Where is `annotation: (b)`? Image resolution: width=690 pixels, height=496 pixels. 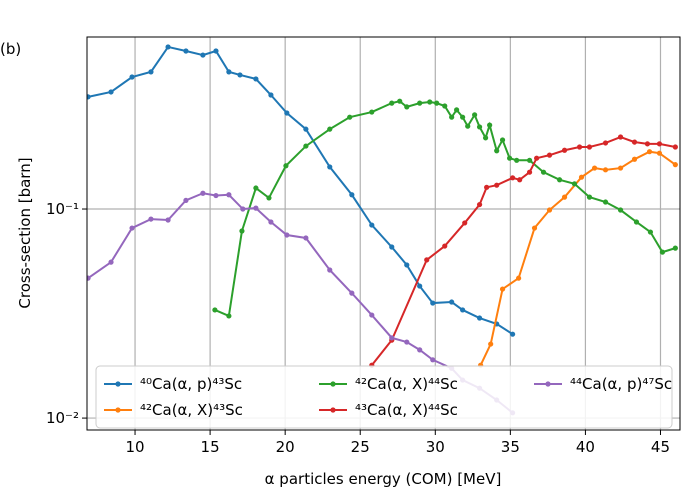 annotation: (b) is located at coordinates (10, 49).